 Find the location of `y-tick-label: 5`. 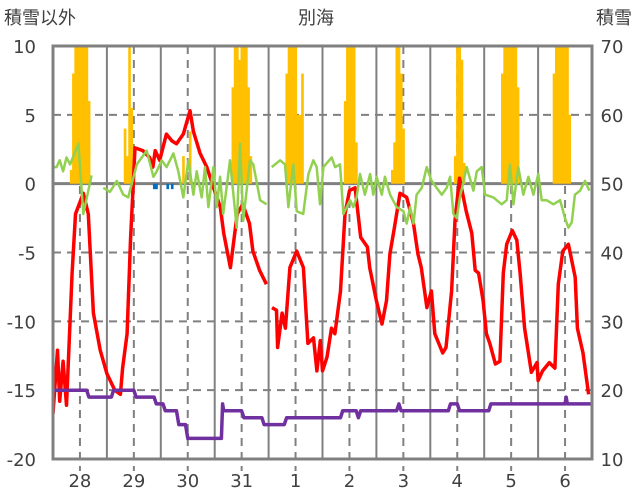

y-tick-label: 5 is located at coordinates (30, 116).